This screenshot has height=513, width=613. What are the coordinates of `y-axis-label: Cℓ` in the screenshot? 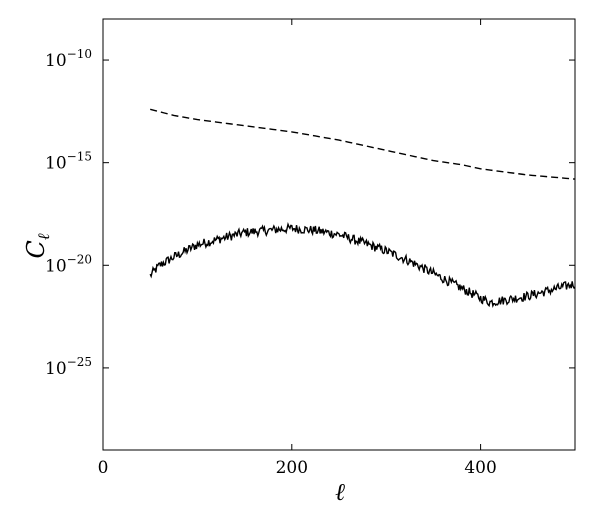 It's located at (37, 245).